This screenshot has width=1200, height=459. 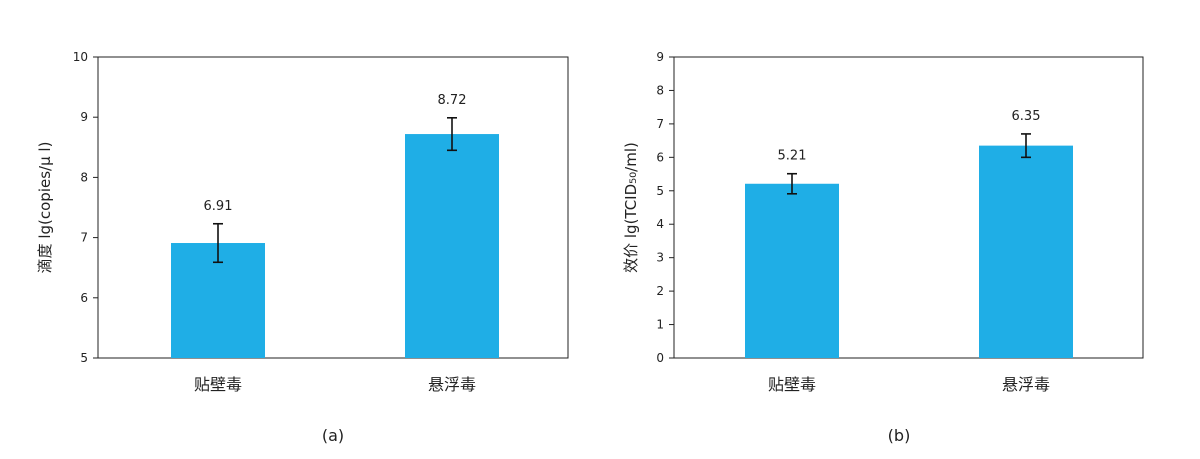 What do you see at coordinates (333, 435) in the screenshot?
I see `panel-label-a: (a)` at bounding box center [333, 435].